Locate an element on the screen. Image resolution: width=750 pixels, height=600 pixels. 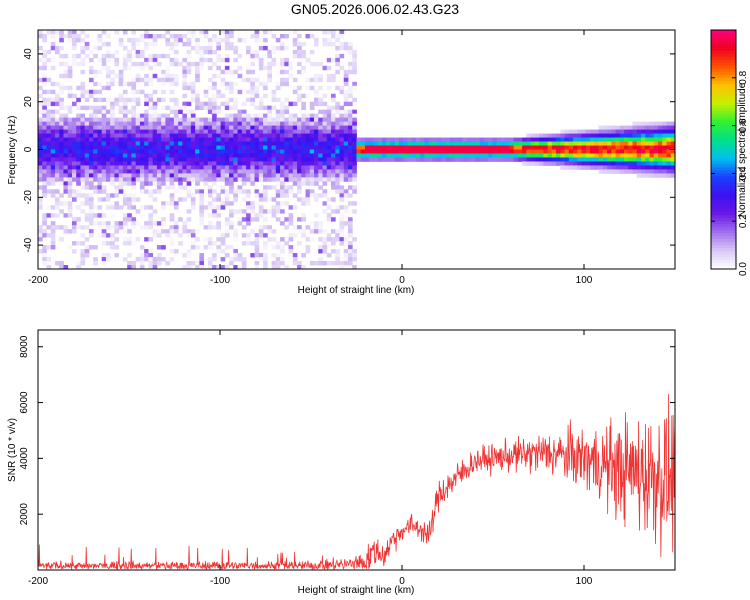
x-tick-label: -200 is located at coordinates (38, 581).